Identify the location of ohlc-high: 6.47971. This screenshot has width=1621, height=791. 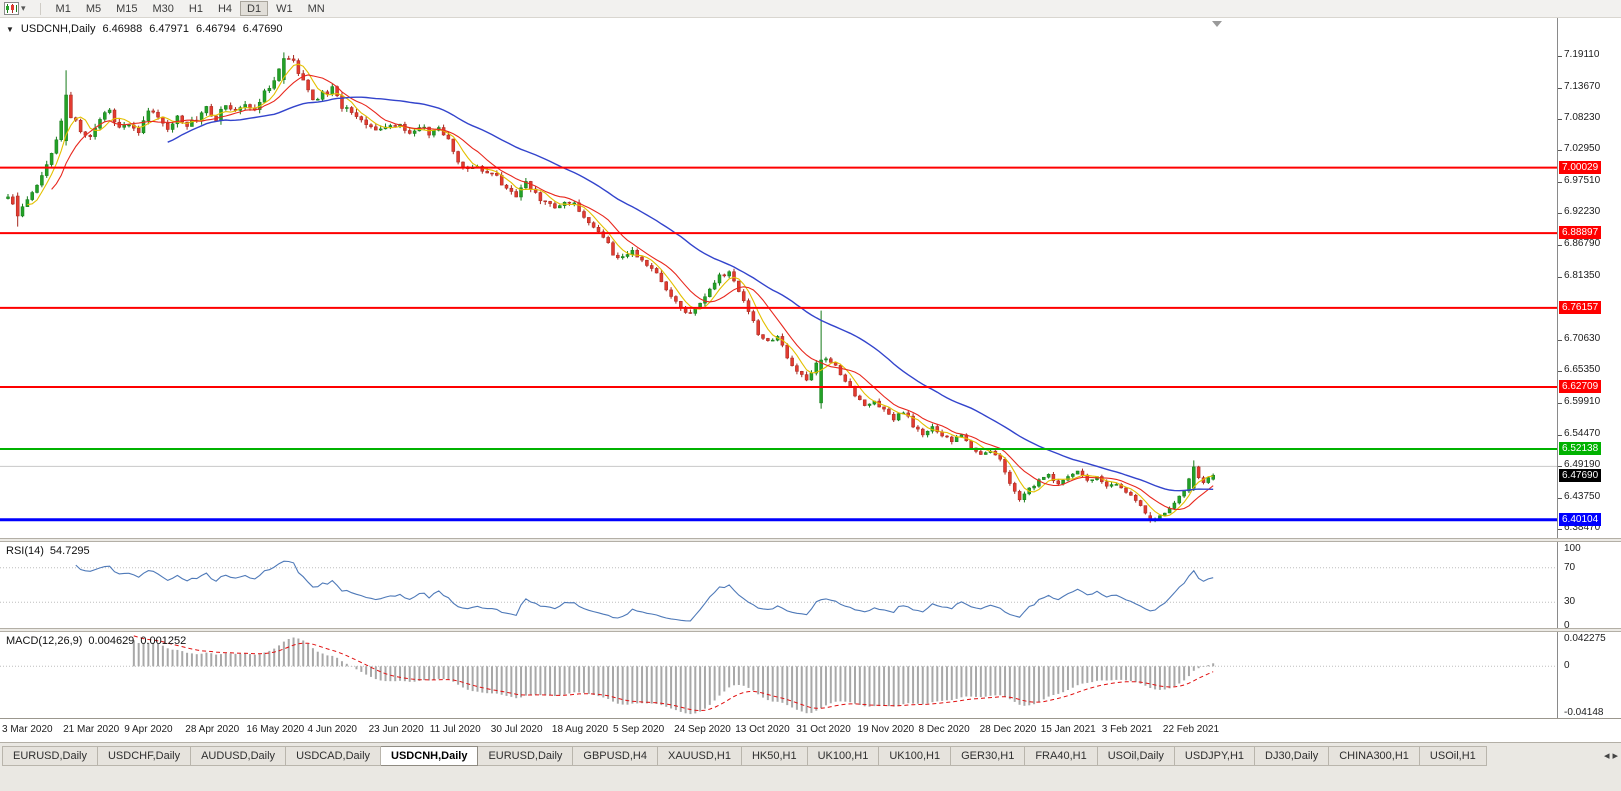
(169, 29).